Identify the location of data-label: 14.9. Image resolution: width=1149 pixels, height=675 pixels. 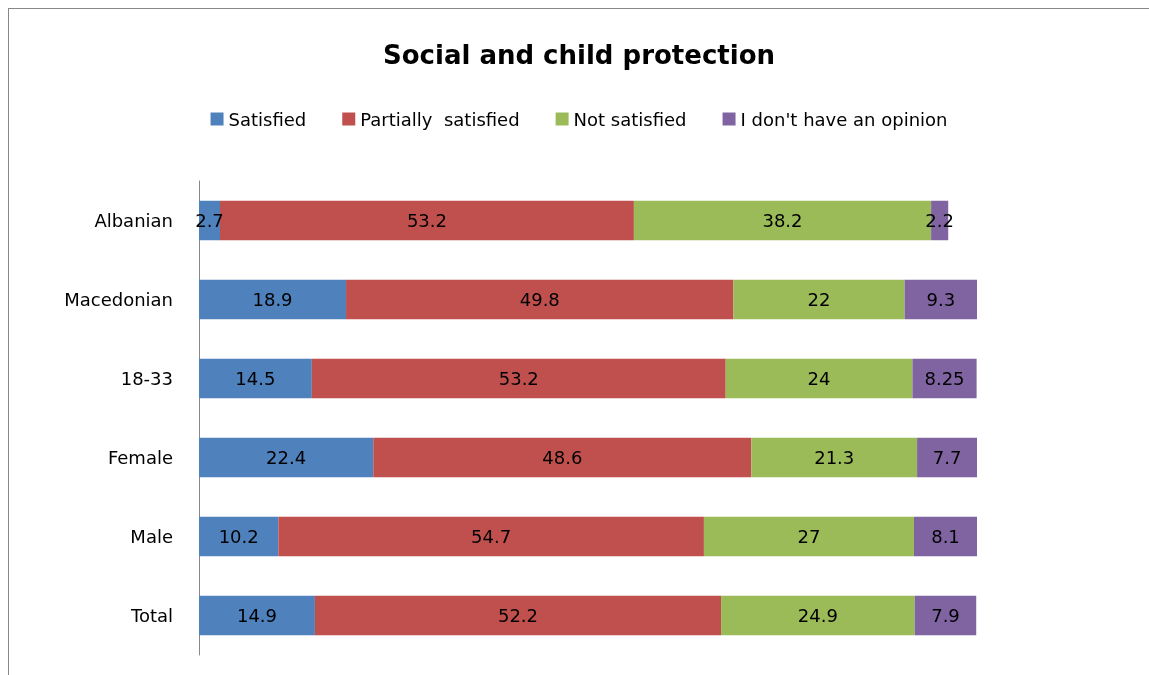
(256, 615).